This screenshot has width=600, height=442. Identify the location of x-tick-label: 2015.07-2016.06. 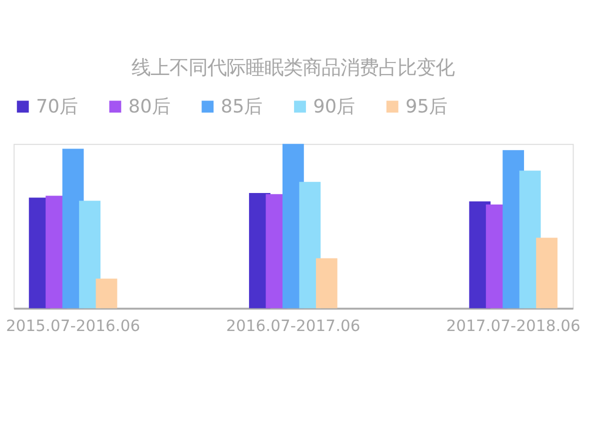
(73, 326).